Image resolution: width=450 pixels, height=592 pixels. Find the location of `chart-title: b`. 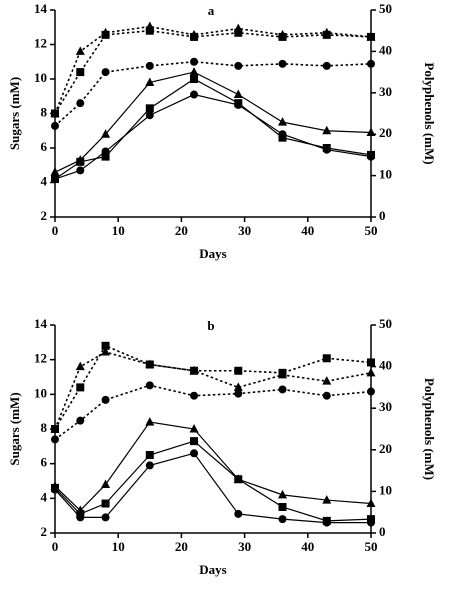

chart-title: b is located at coordinates (210, 325).